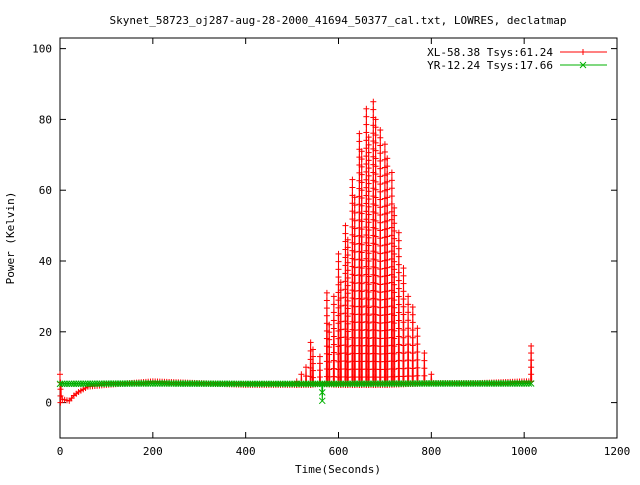 This screenshot has height=485, width=640. Describe the element at coordinates (45, 261) in the screenshot. I see `y-tick-label: 40` at that location.